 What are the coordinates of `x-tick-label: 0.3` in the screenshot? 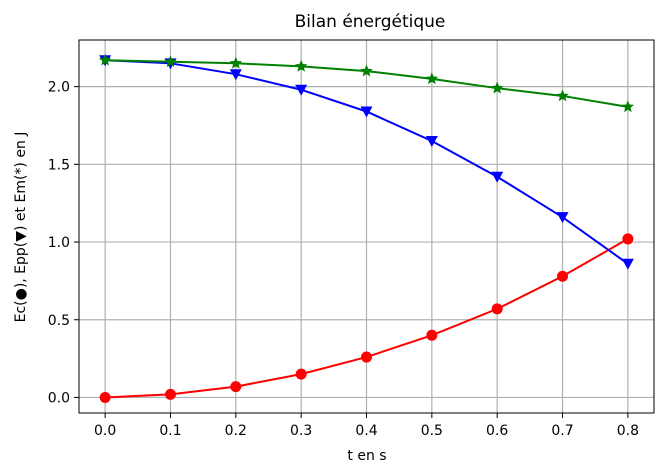 It's located at (301, 431).